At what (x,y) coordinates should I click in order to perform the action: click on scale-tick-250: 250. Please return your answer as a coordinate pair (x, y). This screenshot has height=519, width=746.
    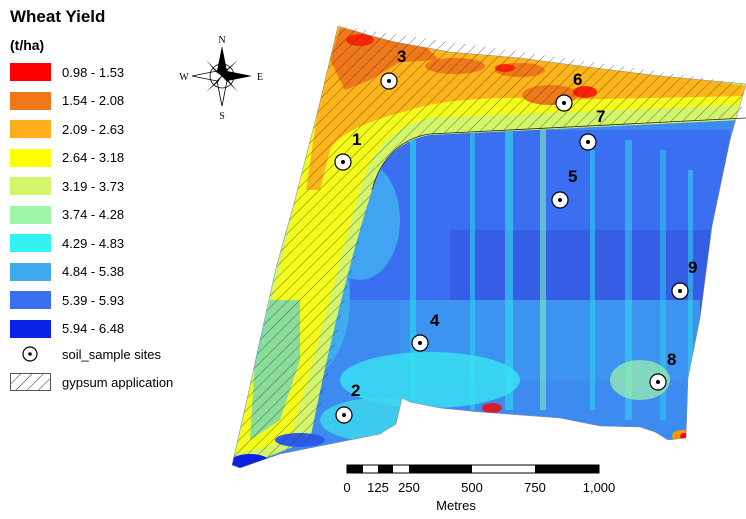
    Looking at the image, I should click on (409, 487).